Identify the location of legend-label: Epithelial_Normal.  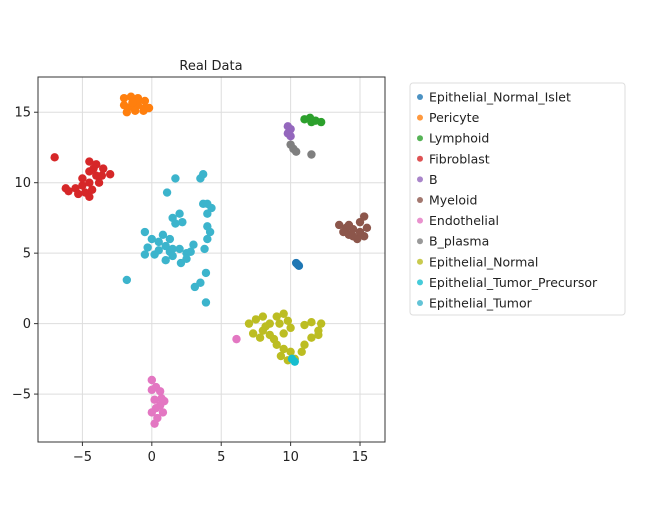
(483, 261).